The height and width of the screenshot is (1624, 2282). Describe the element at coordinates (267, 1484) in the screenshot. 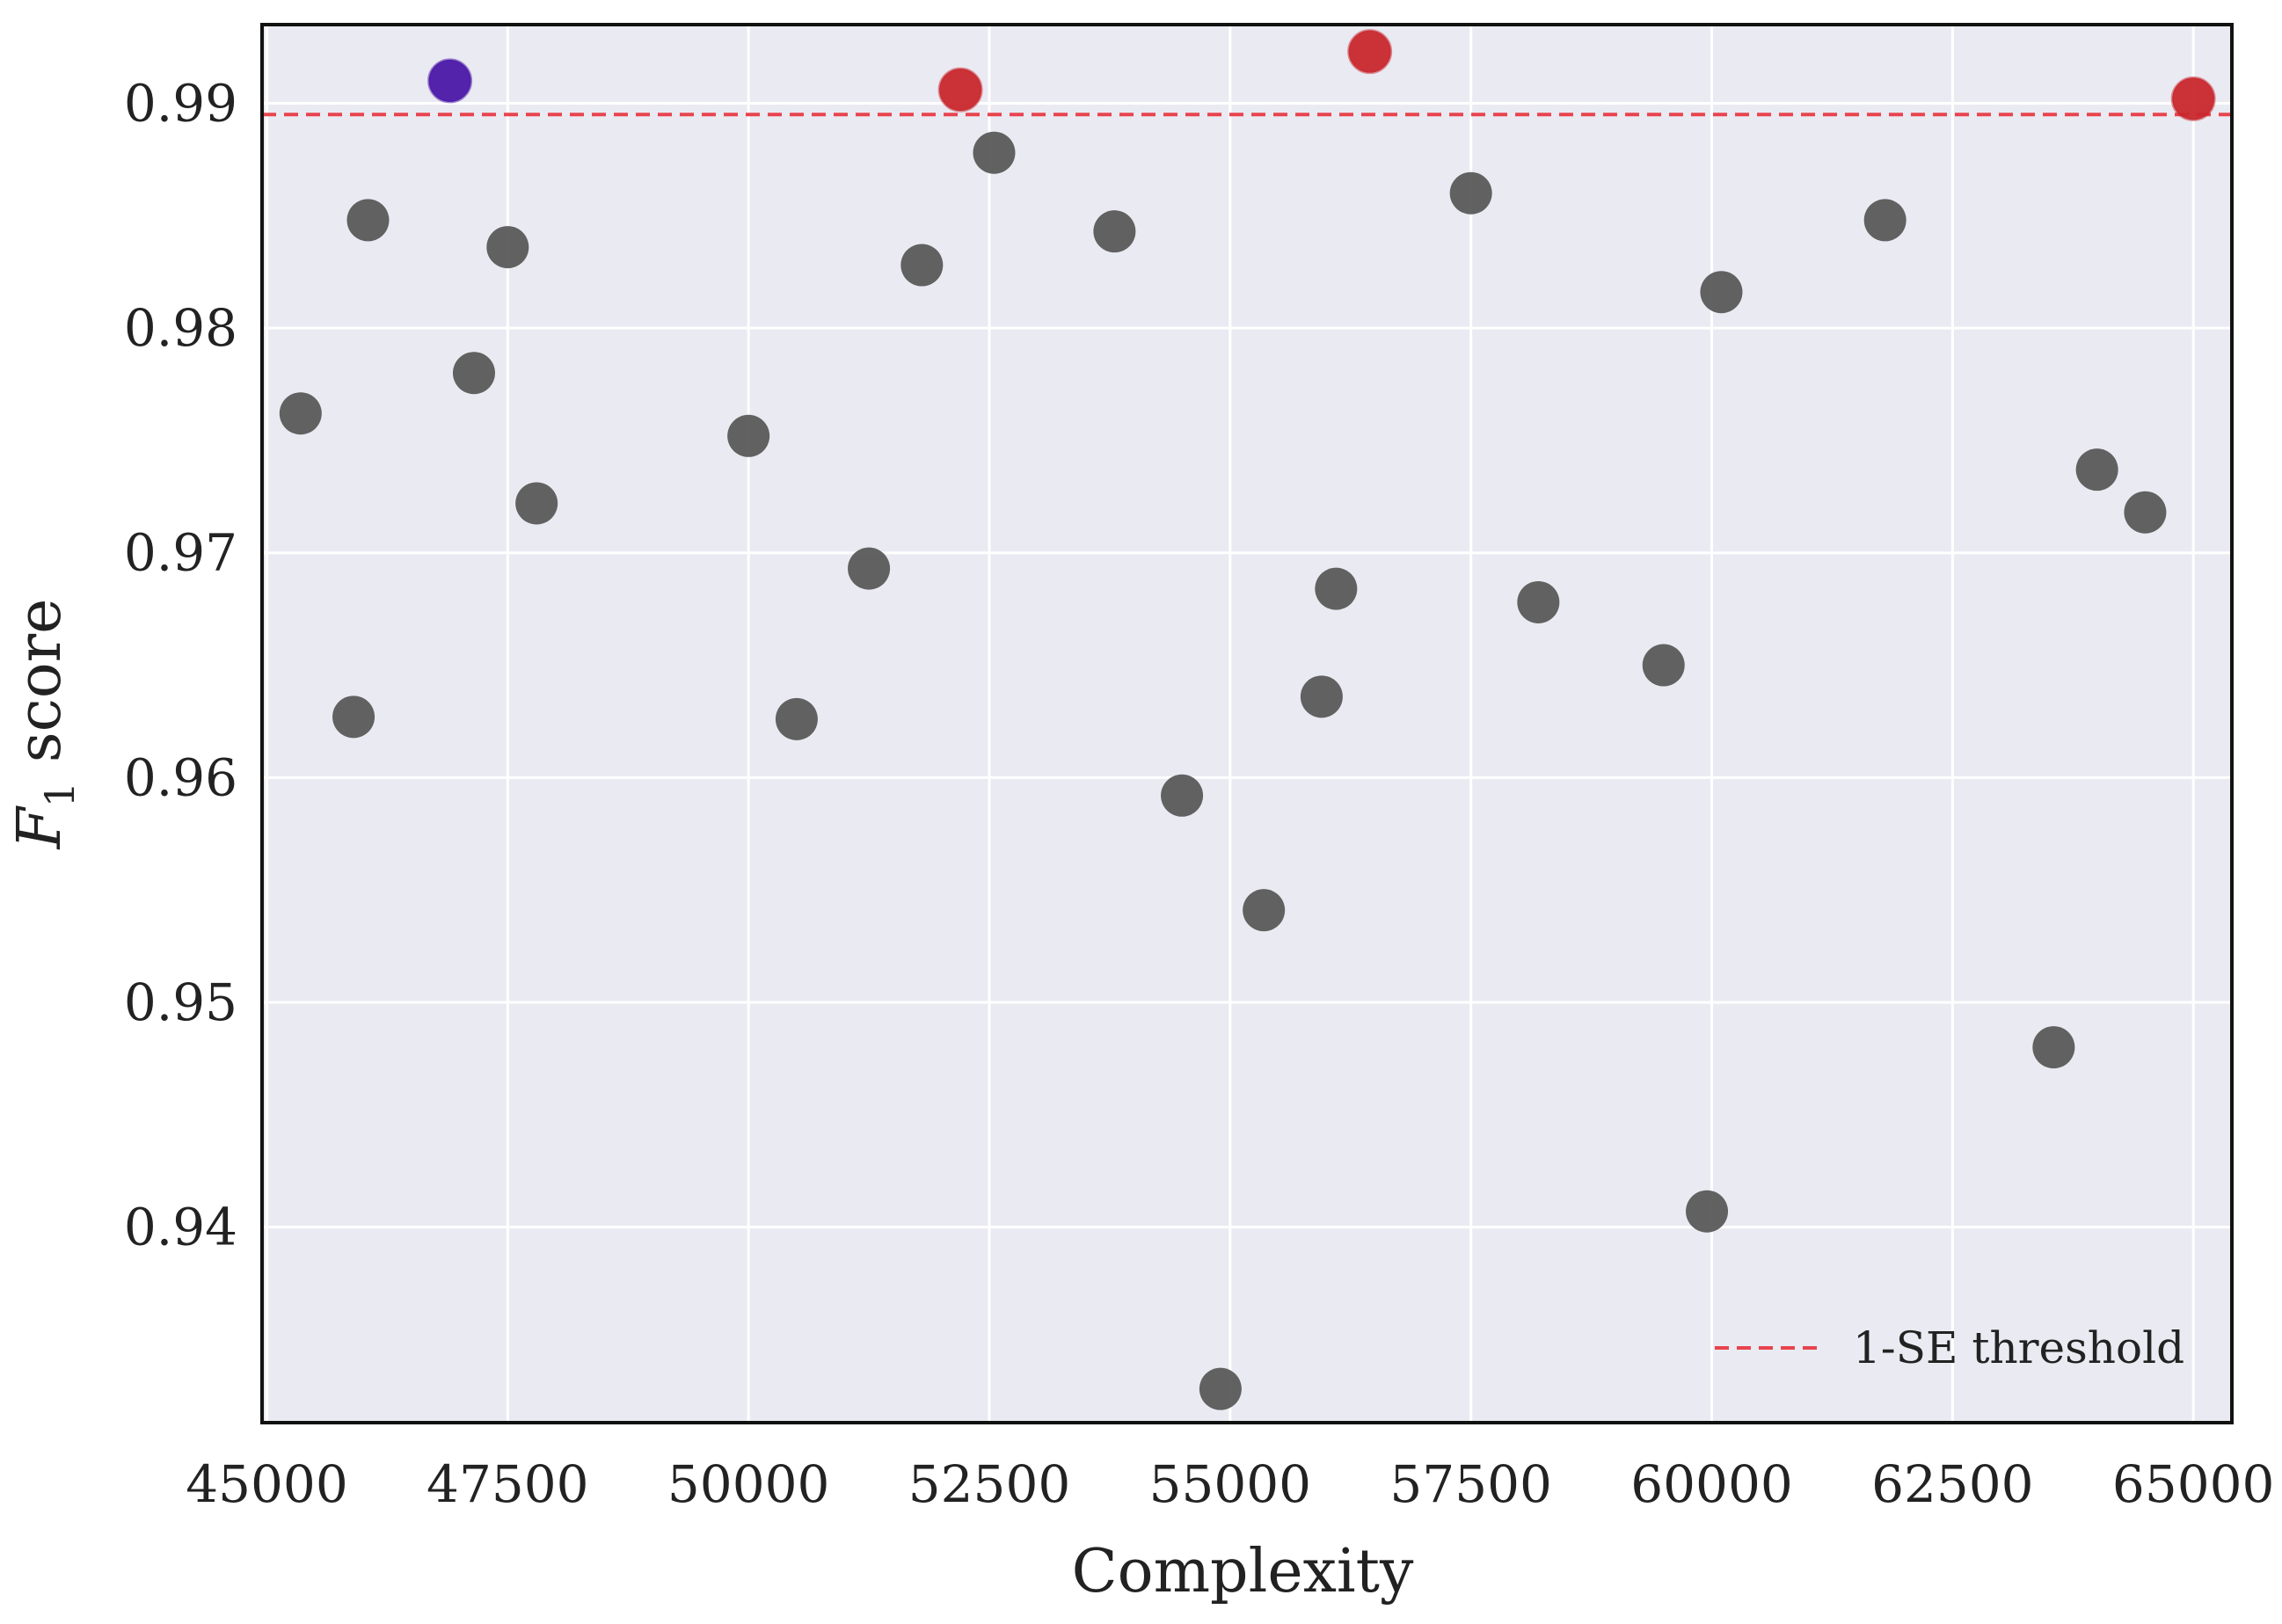

I see `x-tick-label: 45000` at that location.